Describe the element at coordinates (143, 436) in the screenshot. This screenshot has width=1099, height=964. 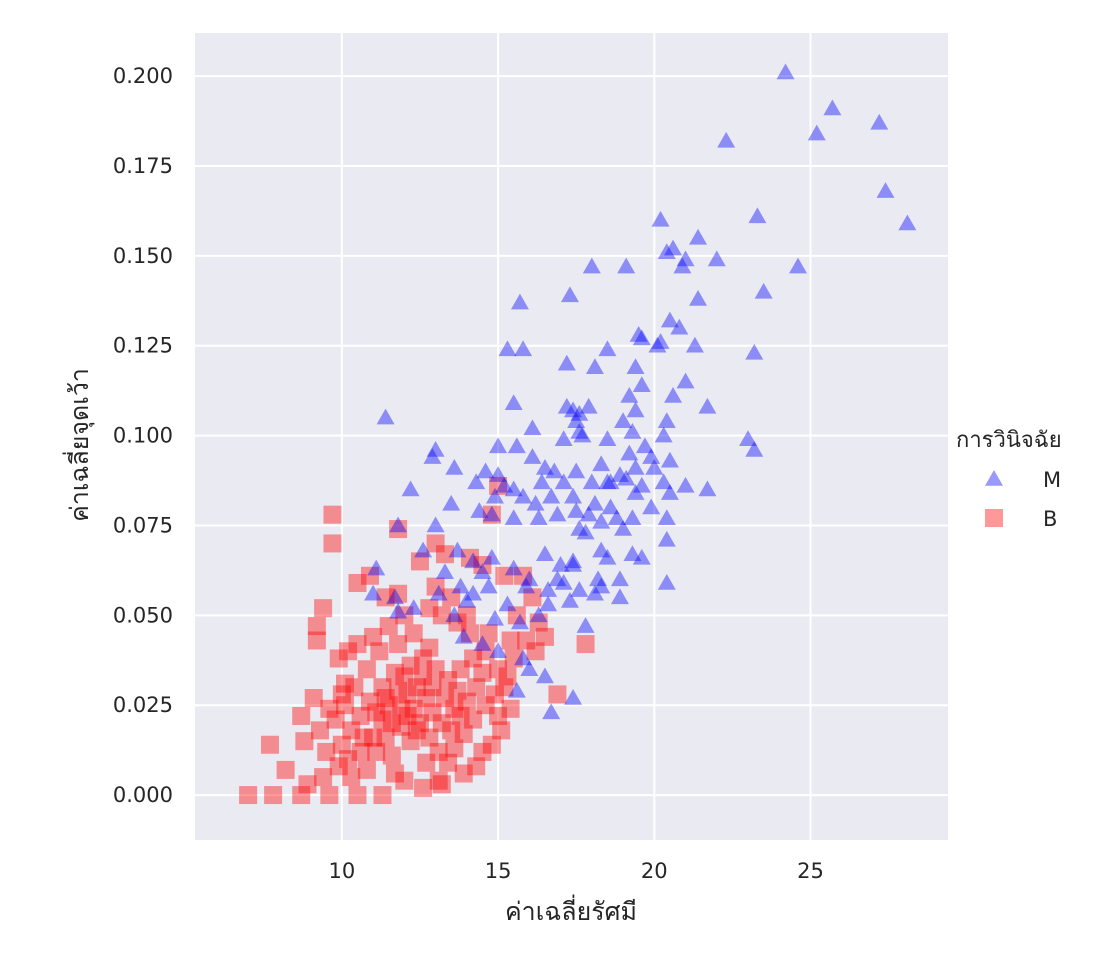
I see `y-tick-label: 0.100` at that location.